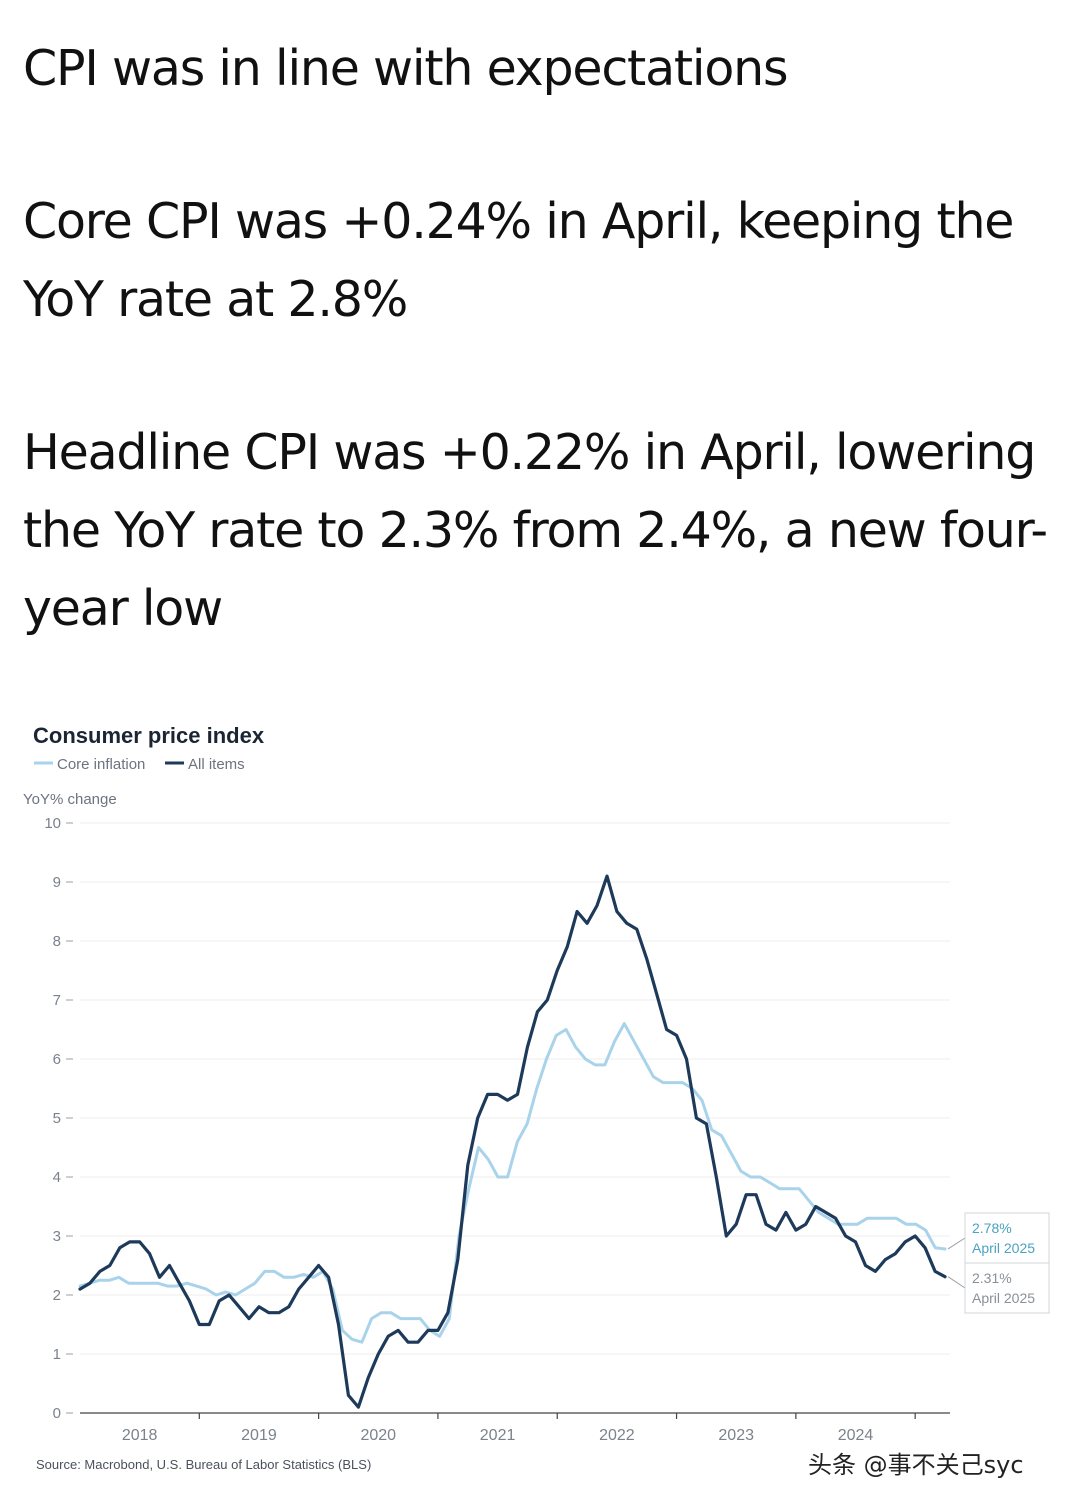 This screenshot has width=1080, height=1502. What do you see at coordinates (259, 1435) in the screenshot?
I see `x-tick-label: 2019` at bounding box center [259, 1435].